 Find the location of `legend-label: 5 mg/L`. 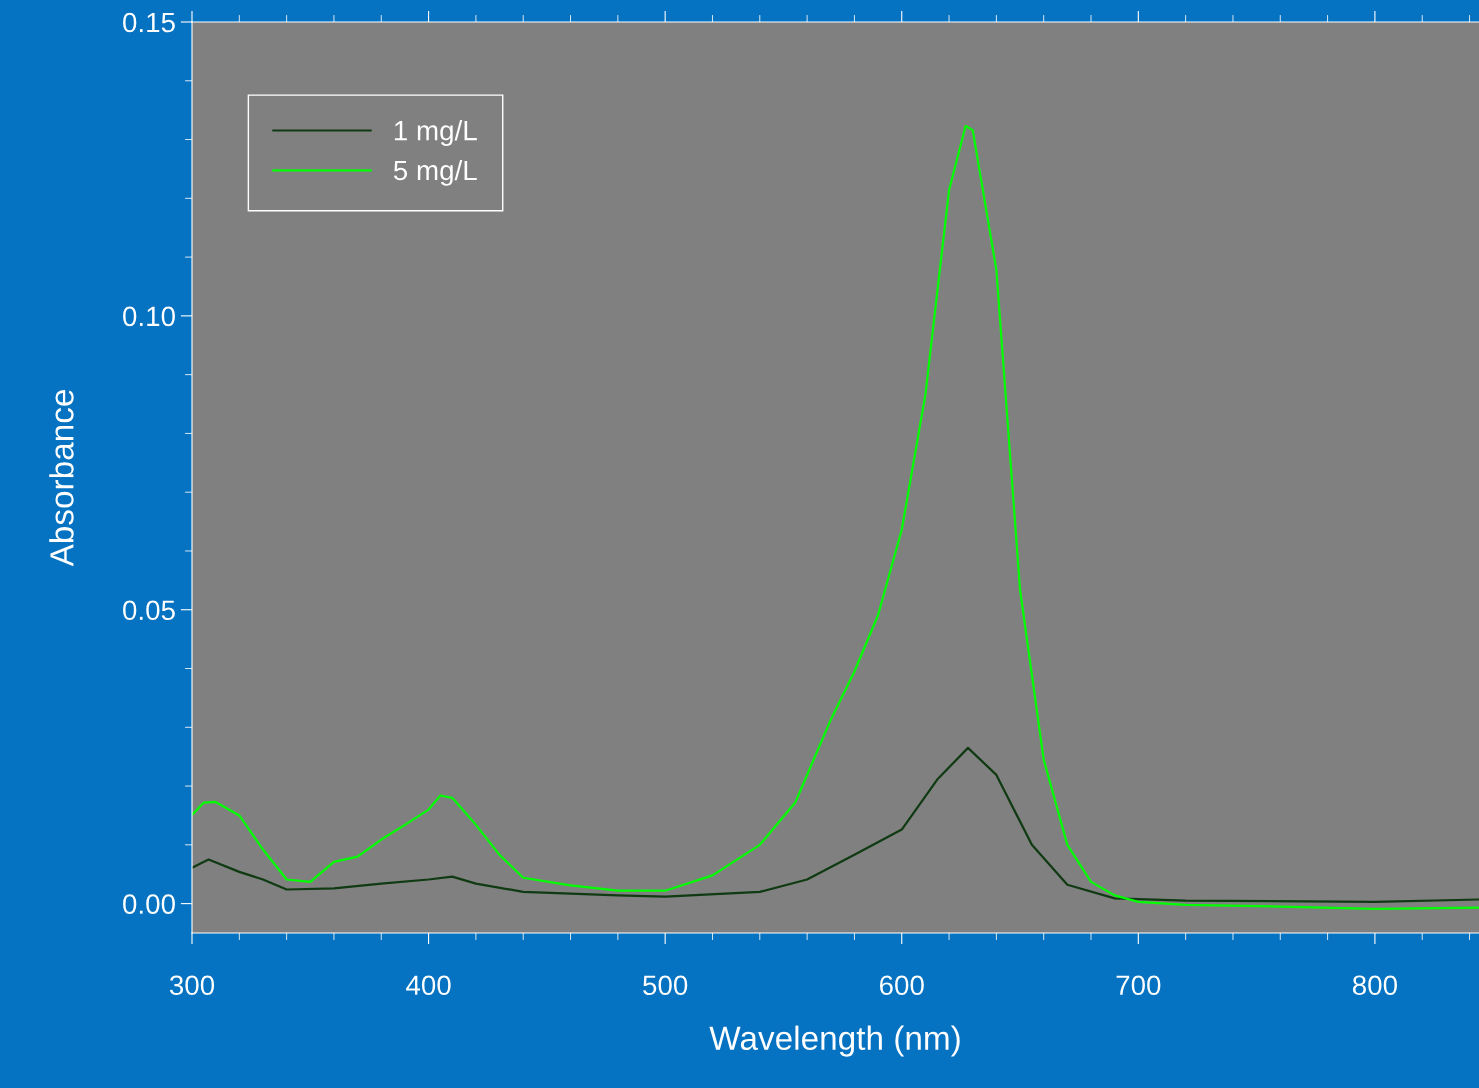

legend-label: 5 mg/L is located at coordinates (435, 172).